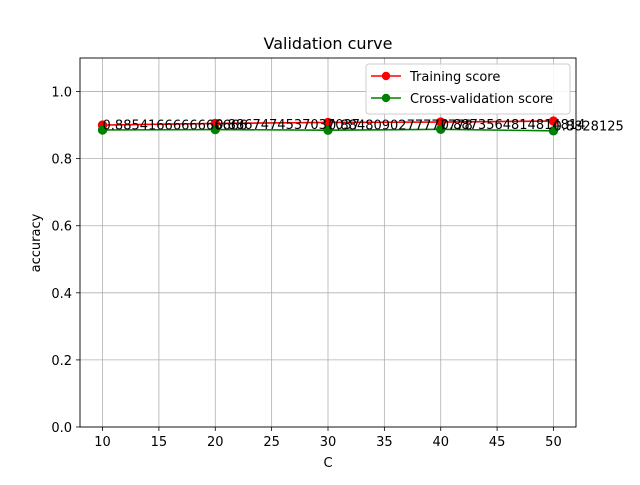 This screenshot has height=485, width=640. Describe the element at coordinates (497, 442) in the screenshot. I see `x-tick-label: 45` at that location.